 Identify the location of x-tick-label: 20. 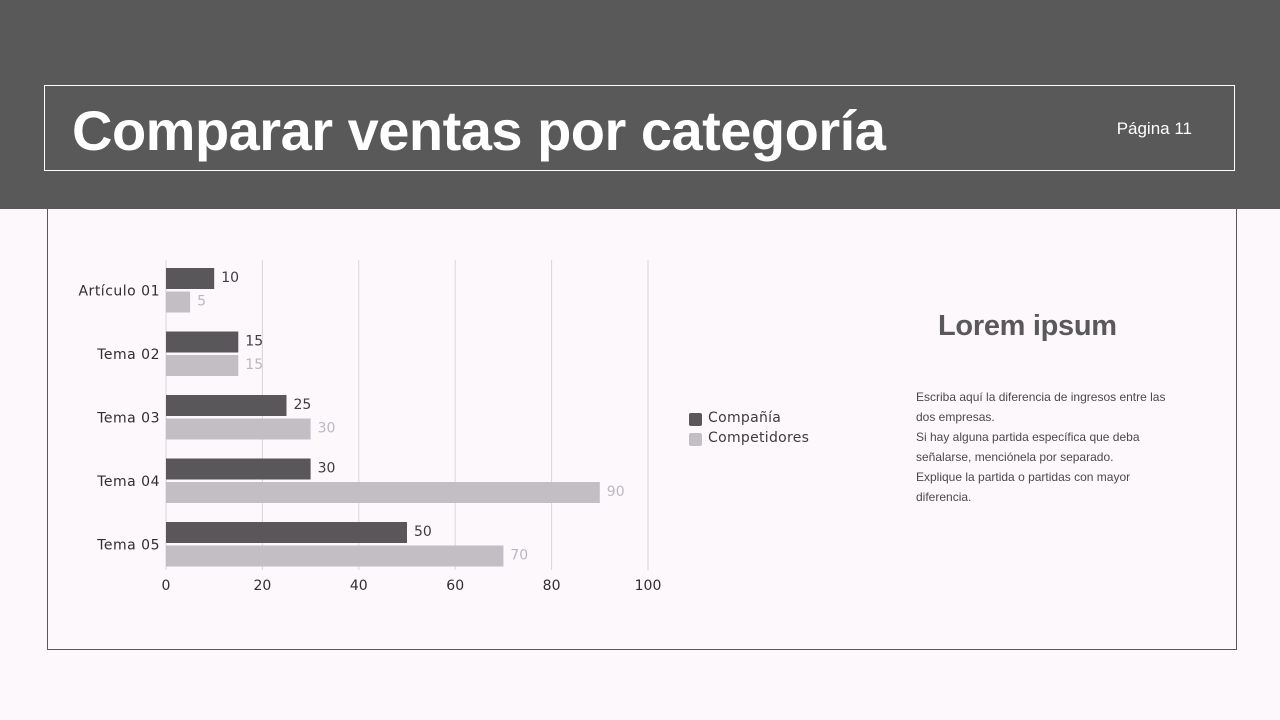
(262, 586).